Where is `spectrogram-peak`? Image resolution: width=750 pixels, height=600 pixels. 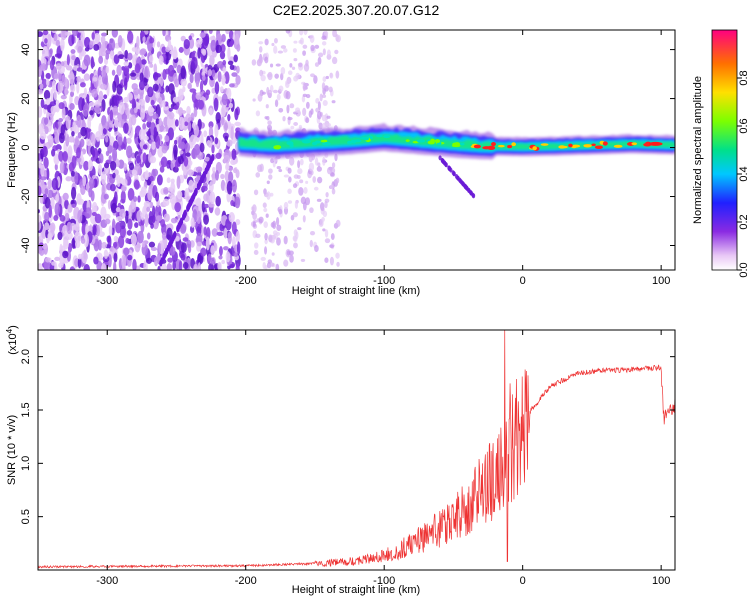 spectrogram-peak is located at coordinates (655, 143).